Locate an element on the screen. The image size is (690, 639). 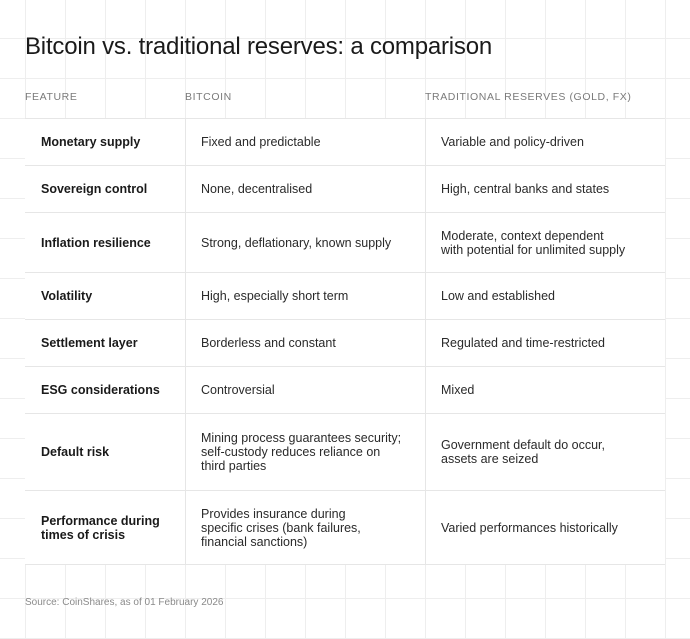
feature-cell: Settlement layer is located at coordinates (89, 343).